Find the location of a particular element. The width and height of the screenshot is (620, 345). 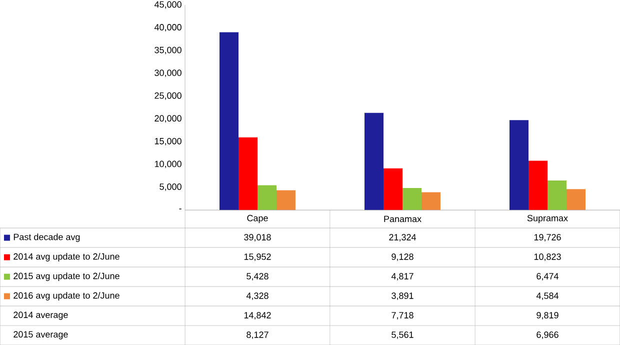

x-tick-label: Cape is located at coordinates (257, 219).